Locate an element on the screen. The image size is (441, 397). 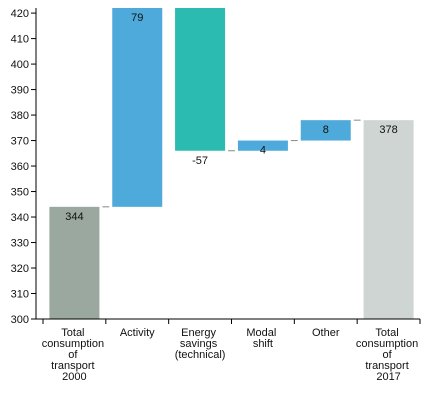
y-tick-label: 410 is located at coordinates (20, 40).